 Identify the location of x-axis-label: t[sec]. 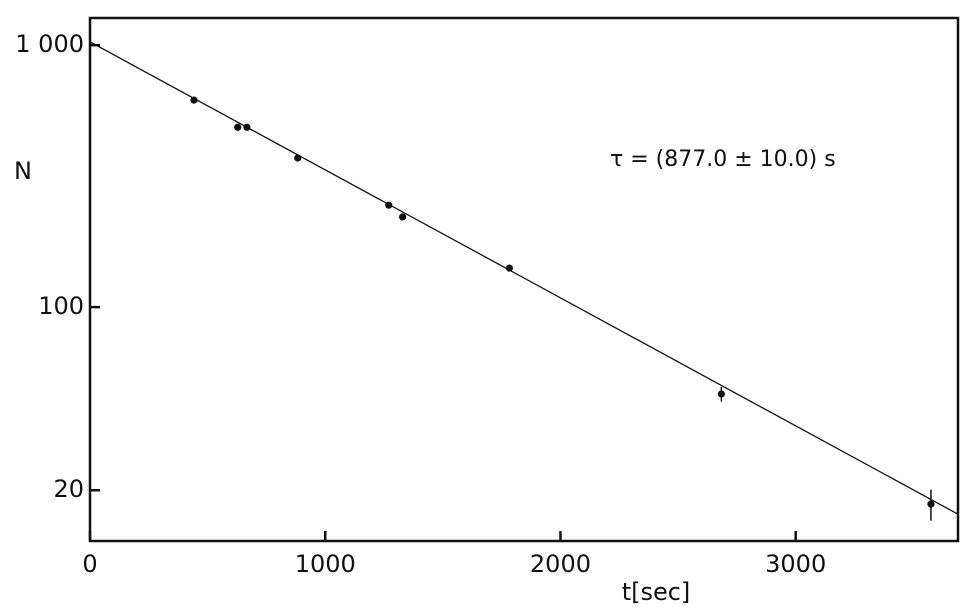
(656, 592).